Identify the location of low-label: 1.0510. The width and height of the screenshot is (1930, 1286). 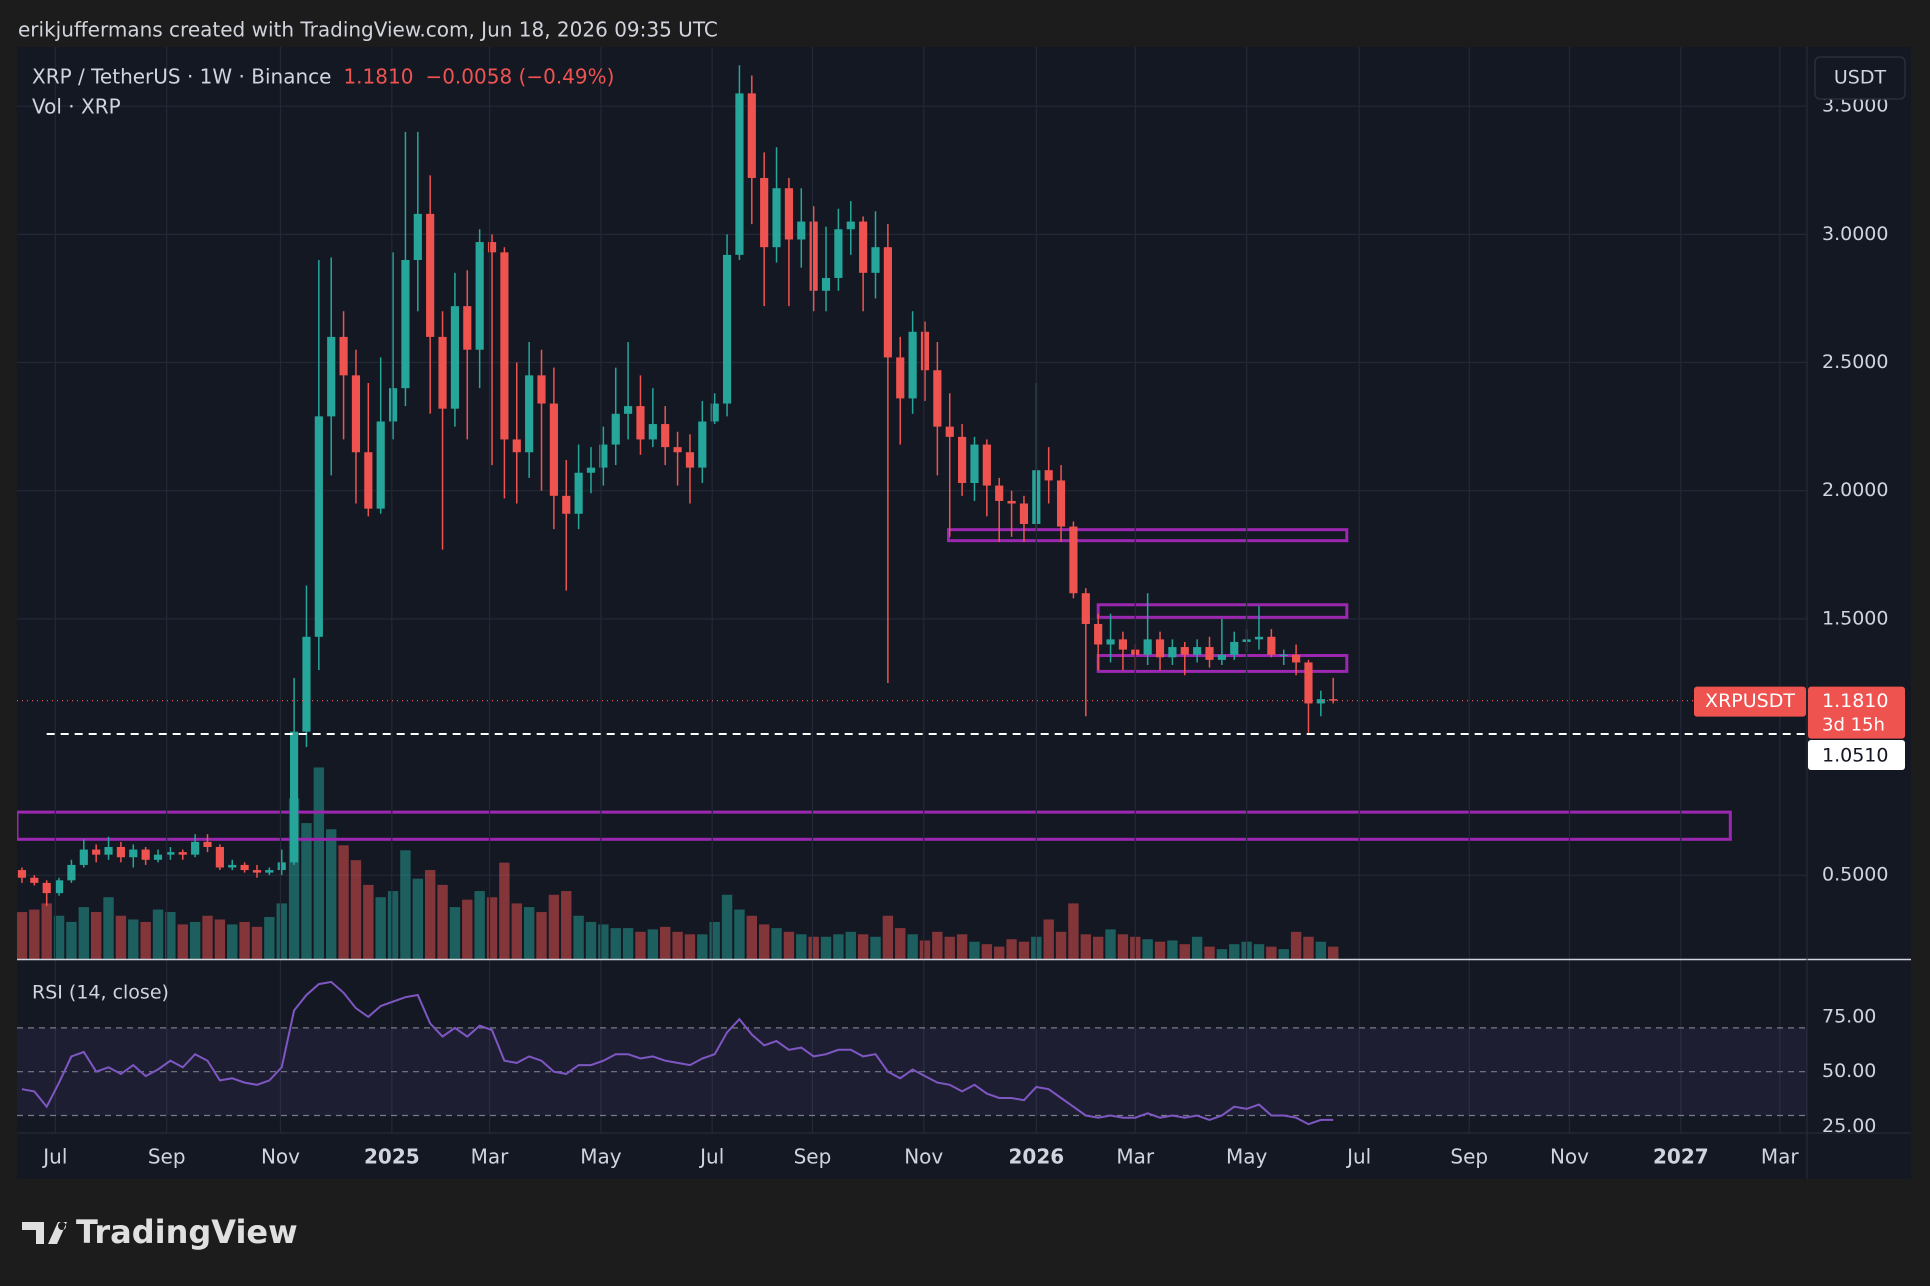
(1855, 755).